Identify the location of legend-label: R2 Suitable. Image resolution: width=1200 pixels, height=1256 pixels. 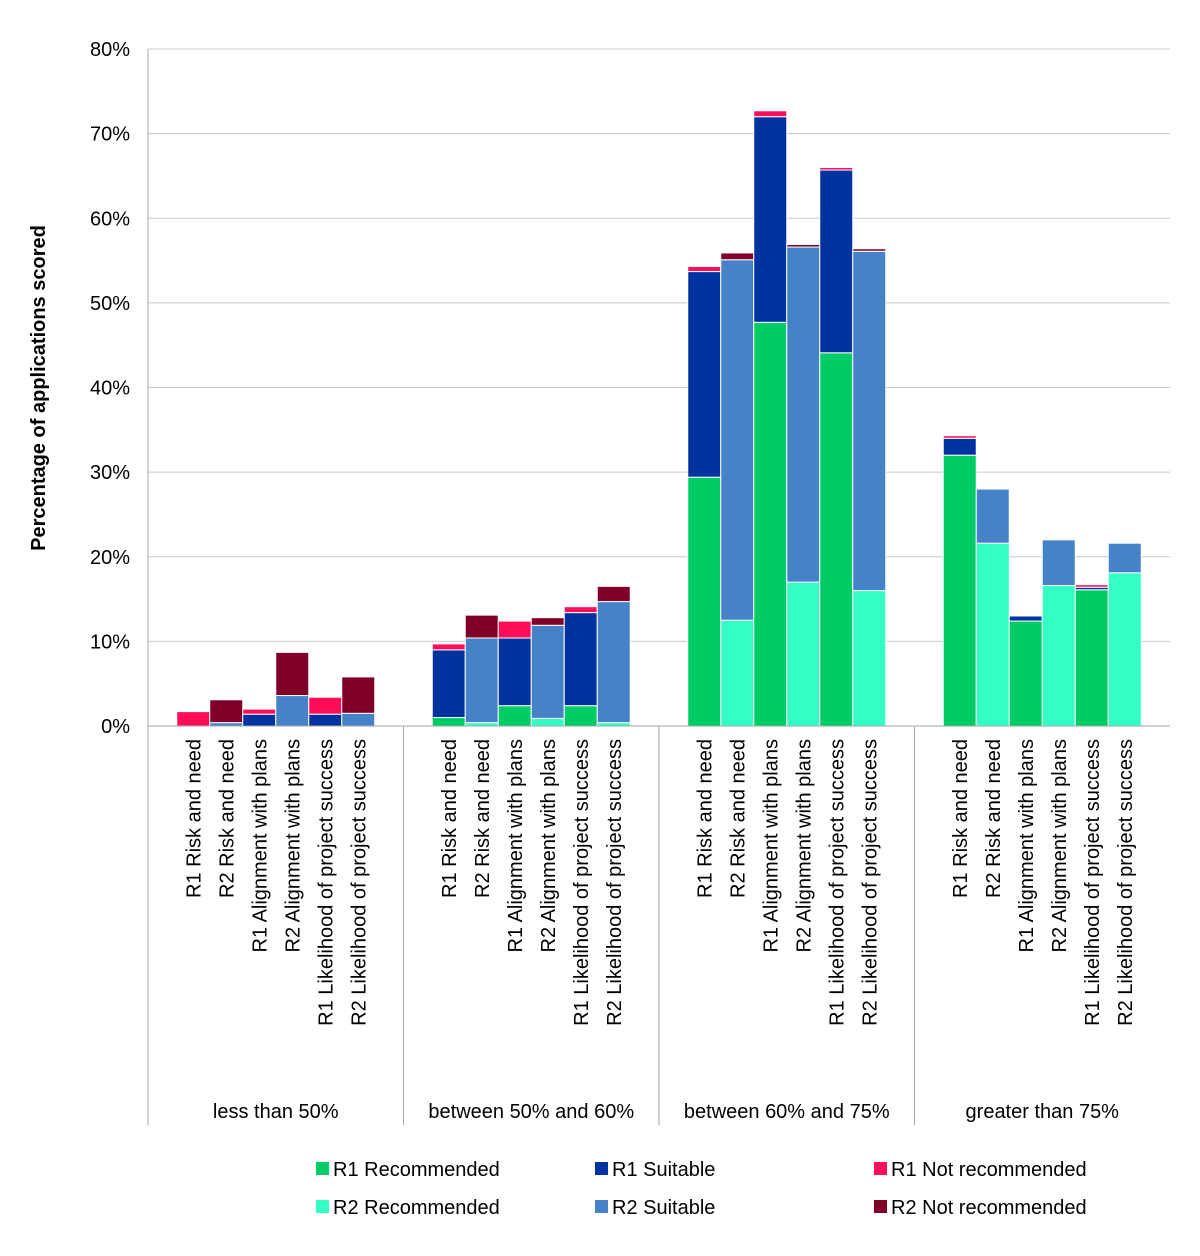
(663, 1208).